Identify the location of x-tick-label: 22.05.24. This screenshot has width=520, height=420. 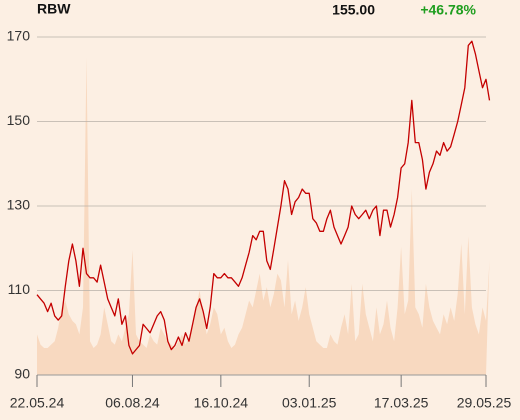
(37, 403).